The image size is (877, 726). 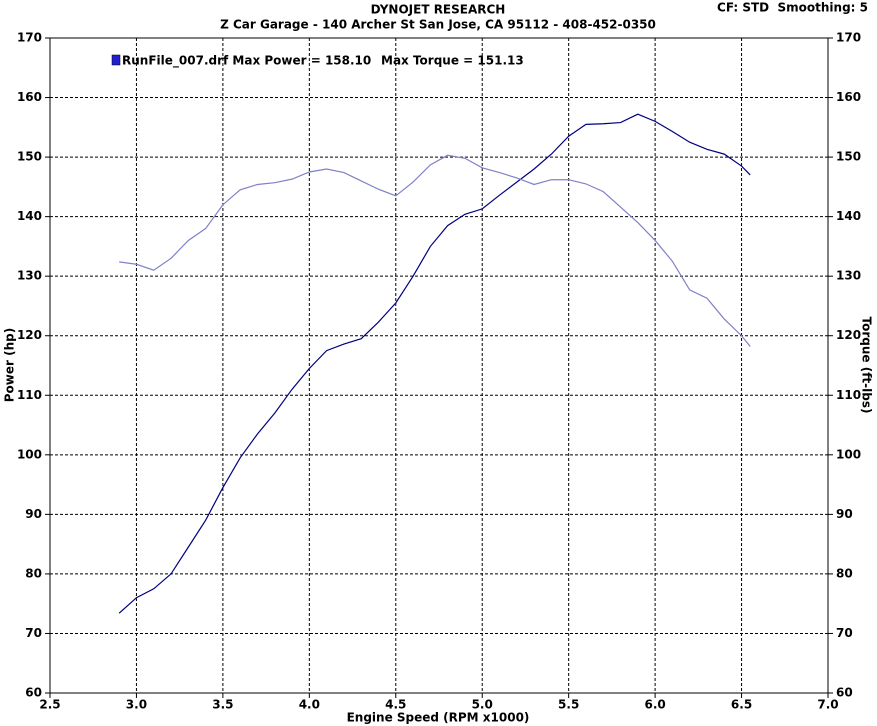 I want to click on y2-tick-label: 110, so click(x=848, y=395).